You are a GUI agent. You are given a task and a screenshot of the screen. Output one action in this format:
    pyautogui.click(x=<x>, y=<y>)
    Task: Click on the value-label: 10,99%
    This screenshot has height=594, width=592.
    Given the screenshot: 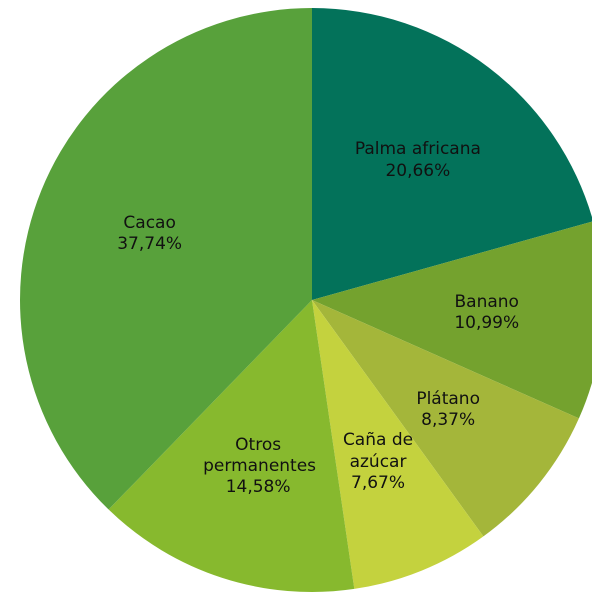 What is the action you would take?
    pyautogui.click(x=487, y=322)
    